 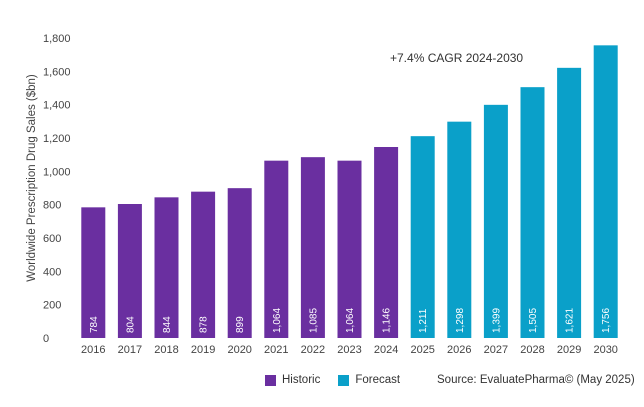 I want to click on y-tick-label: 600, so click(x=52, y=239).